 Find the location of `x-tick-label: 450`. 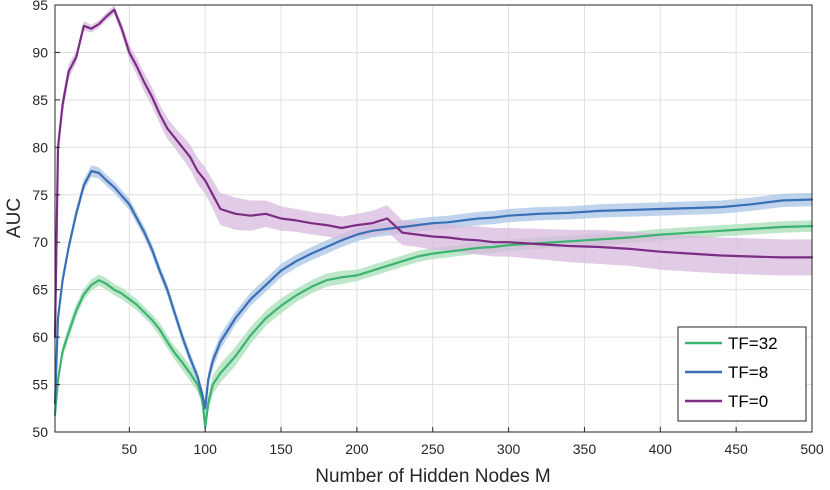

x-tick-label: 450 is located at coordinates (736, 449).